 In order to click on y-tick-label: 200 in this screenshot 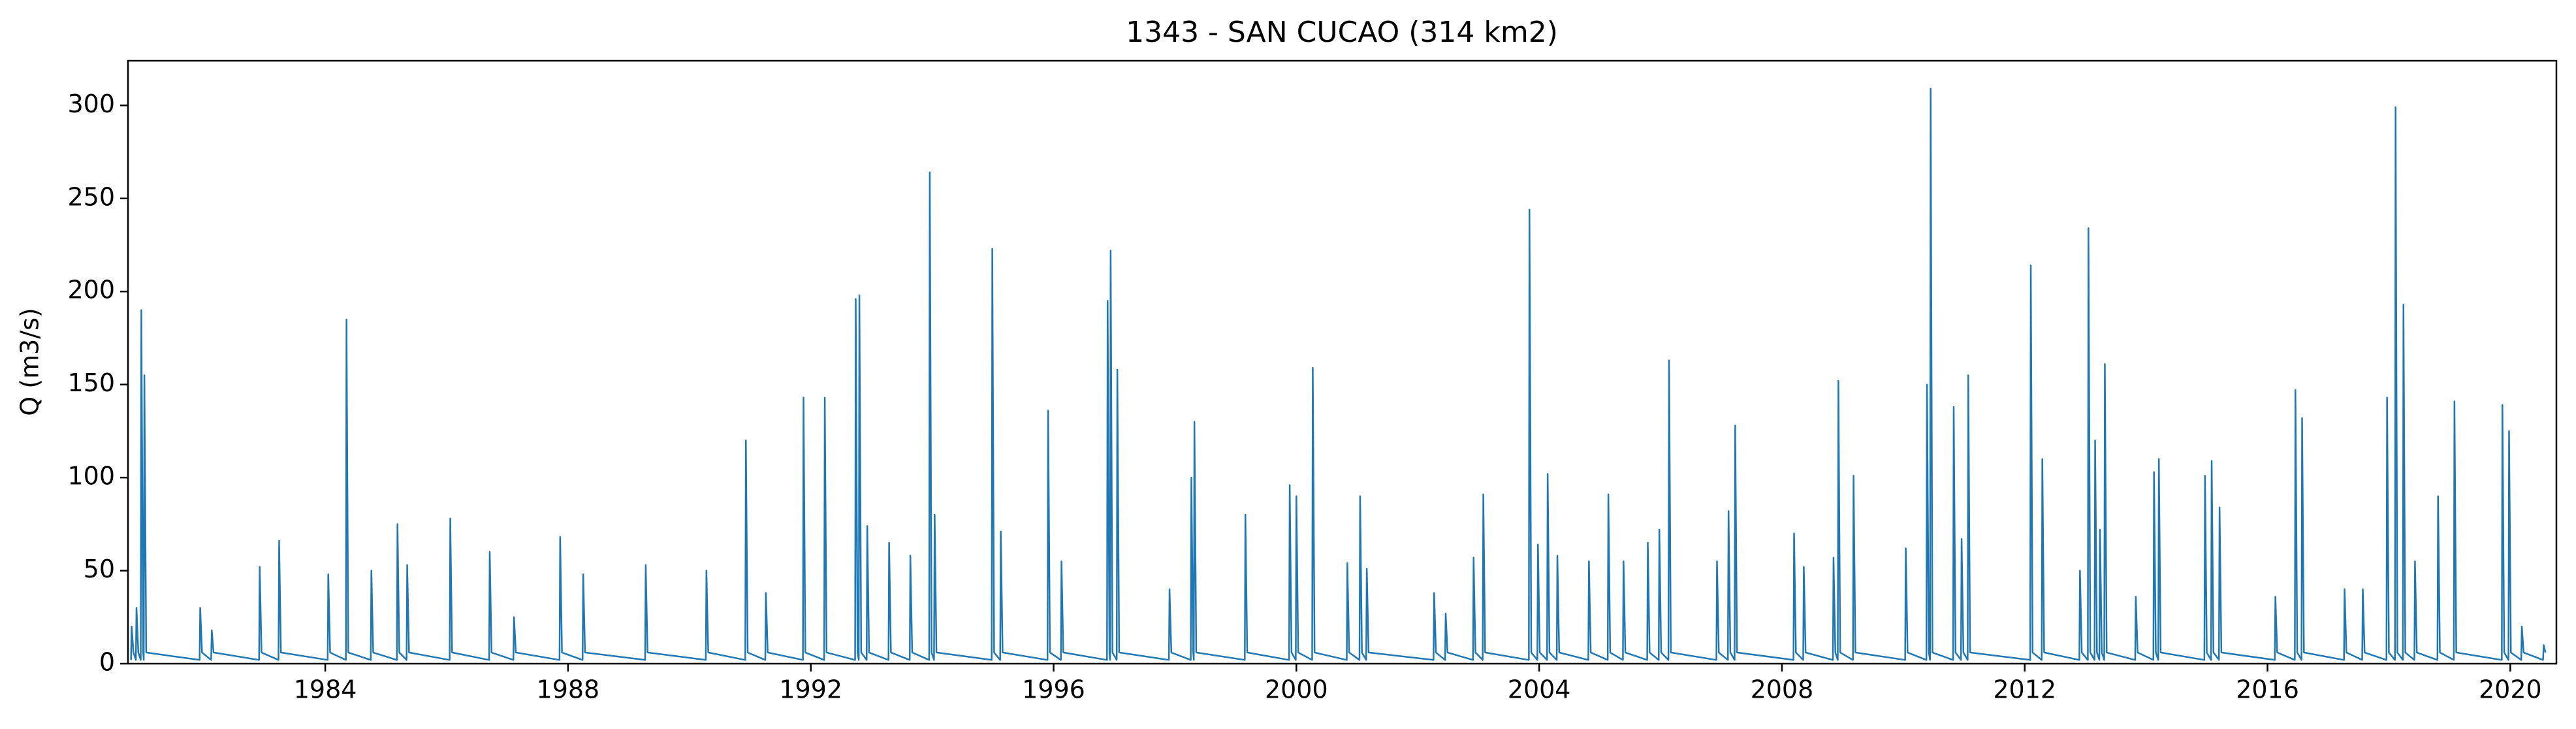, I will do `click(91, 290)`.